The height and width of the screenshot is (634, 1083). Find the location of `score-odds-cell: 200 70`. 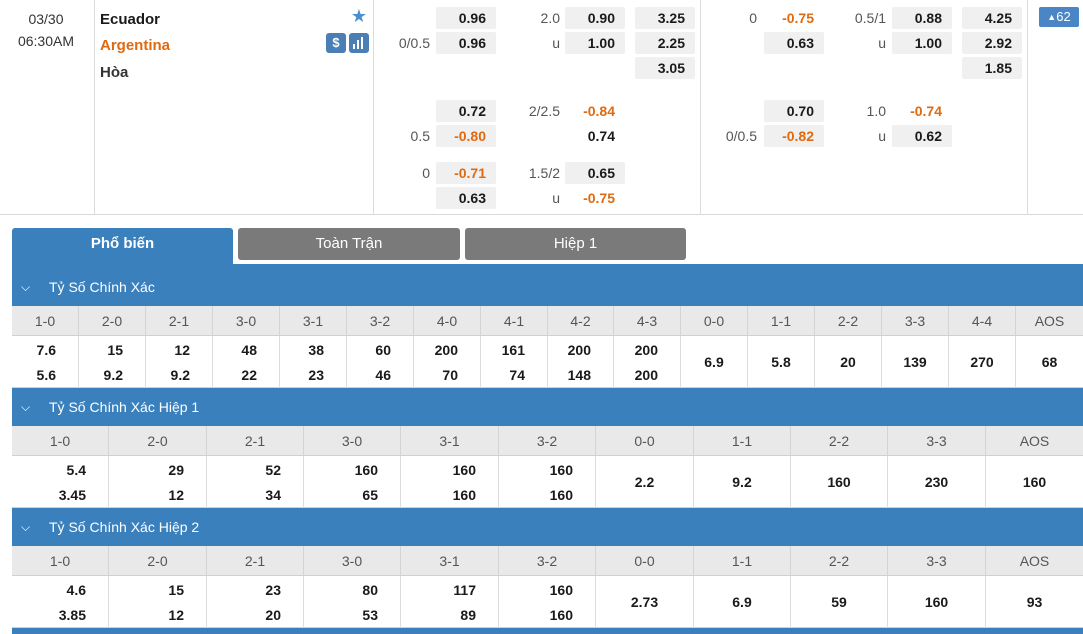

score-odds-cell: 200 70 is located at coordinates (447, 362).